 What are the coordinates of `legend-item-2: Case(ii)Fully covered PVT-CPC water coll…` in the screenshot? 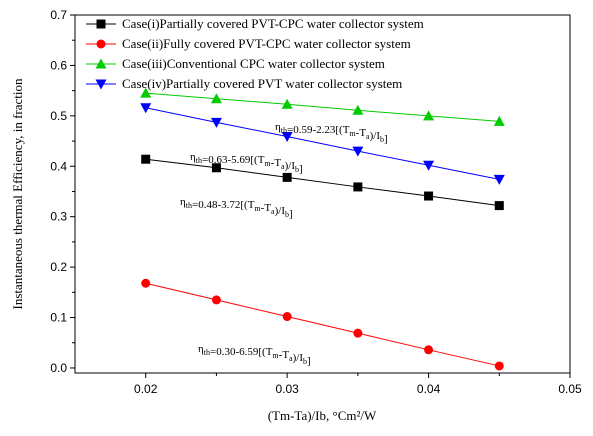 It's located at (248, 43).